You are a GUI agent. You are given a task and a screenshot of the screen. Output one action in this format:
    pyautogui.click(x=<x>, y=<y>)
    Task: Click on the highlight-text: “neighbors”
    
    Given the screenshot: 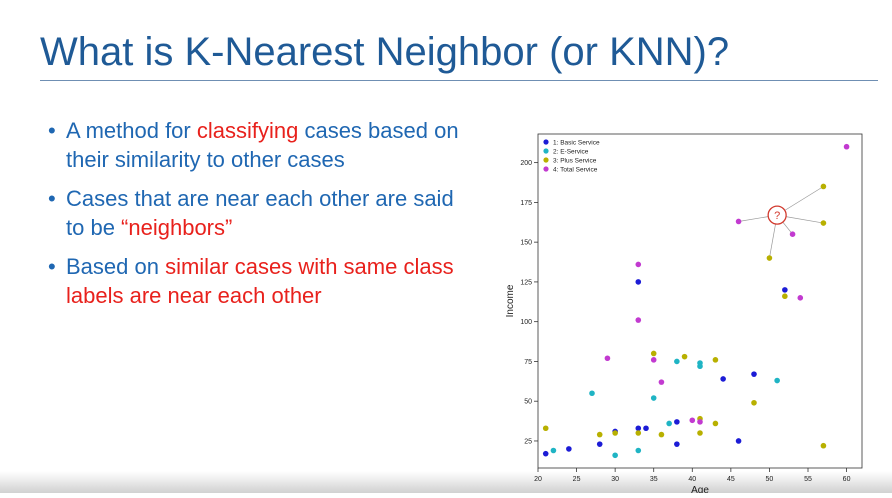 What is the action you would take?
    pyautogui.click(x=177, y=227)
    